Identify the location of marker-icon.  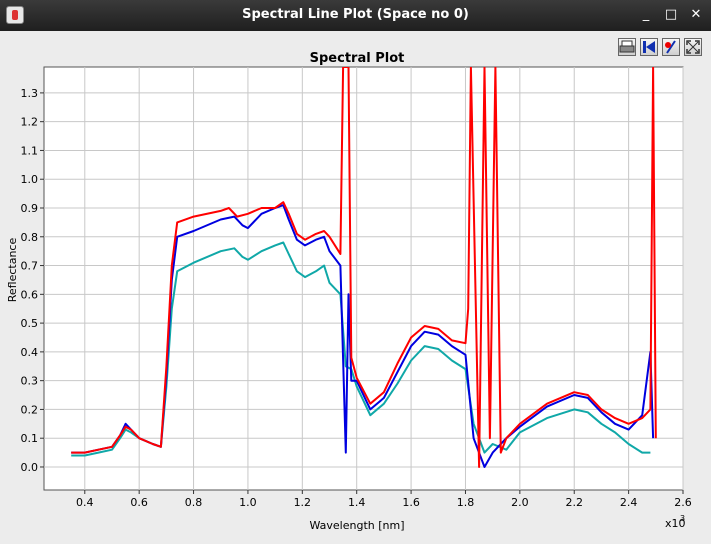
(670, 47).